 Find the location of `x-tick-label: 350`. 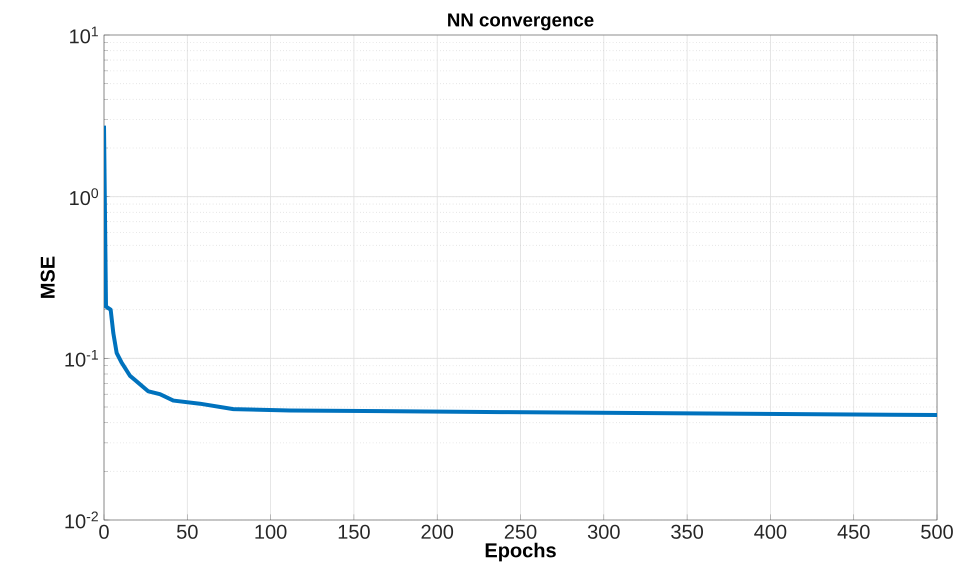

x-tick-label: 350 is located at coordinates (687, 531).